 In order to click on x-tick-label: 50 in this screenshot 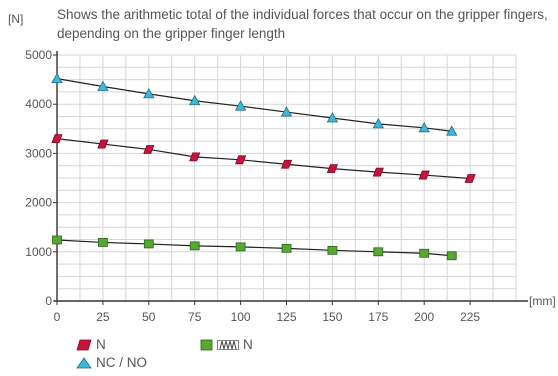, I will do `click(149, 317)`.